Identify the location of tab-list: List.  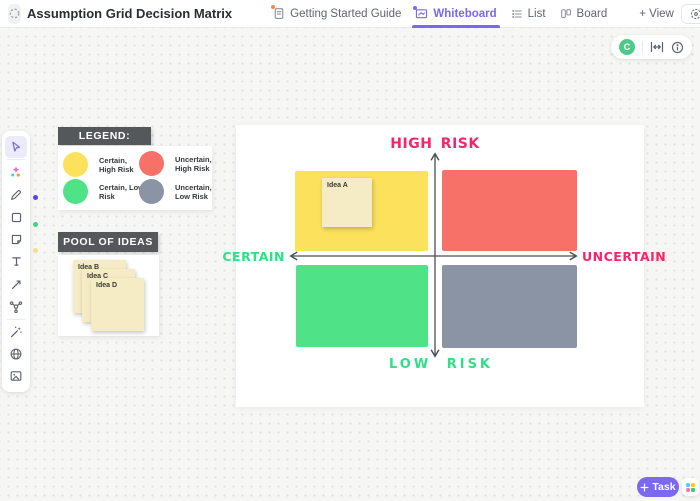
(528, 14).